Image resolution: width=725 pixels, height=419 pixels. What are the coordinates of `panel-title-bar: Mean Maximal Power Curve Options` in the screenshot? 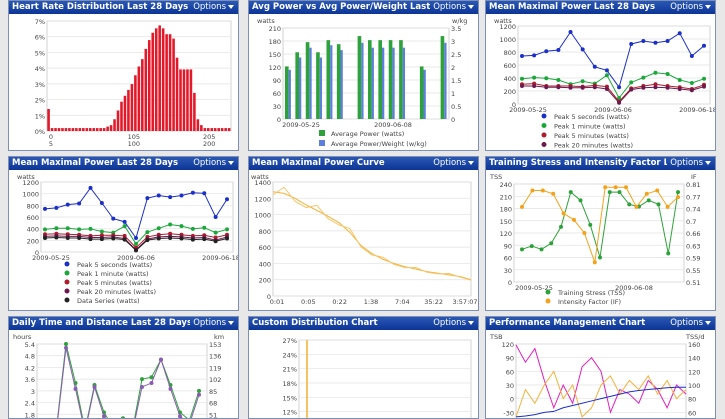 It's located at (363, 163).